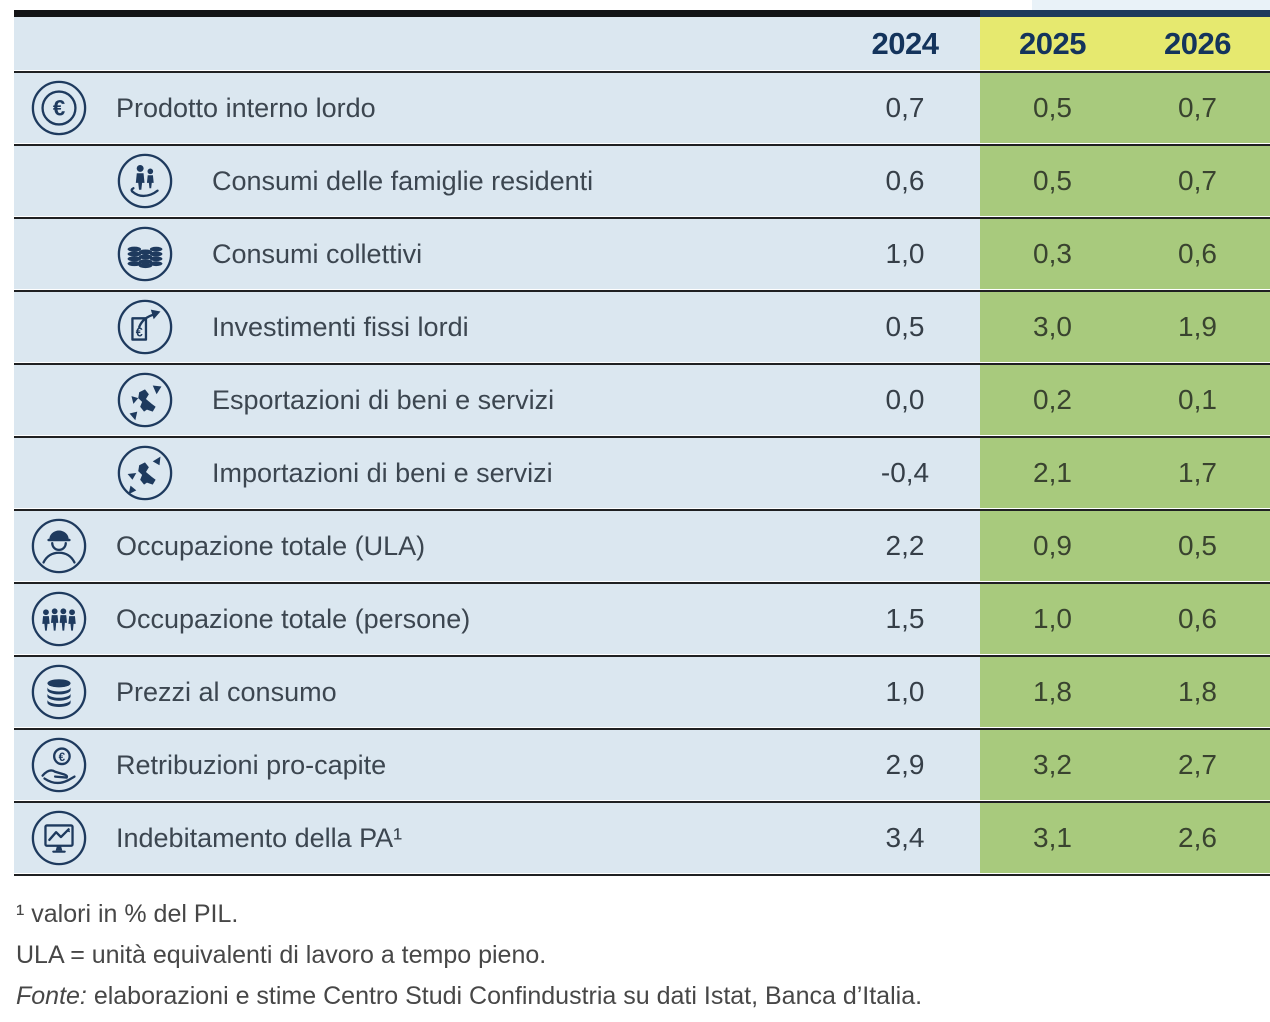  I want to click on row-label: Occupazione totale (persone), so click(293, 618).